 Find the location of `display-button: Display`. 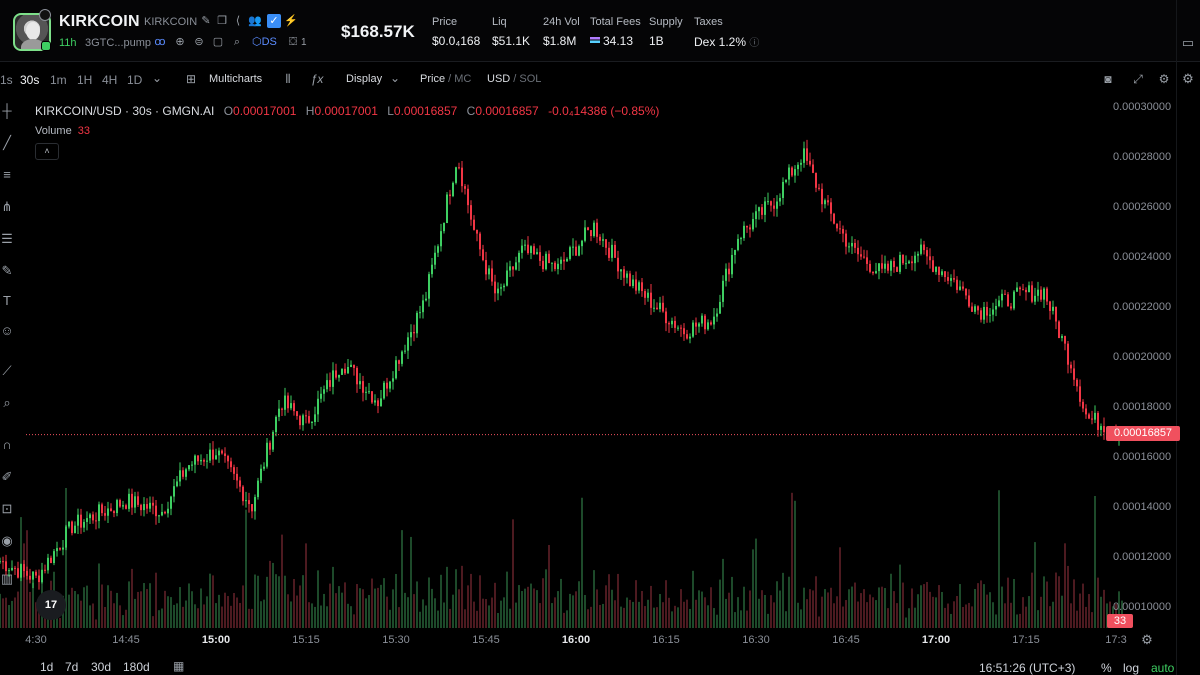

display-button: Display is located at coordinates (364, 79).